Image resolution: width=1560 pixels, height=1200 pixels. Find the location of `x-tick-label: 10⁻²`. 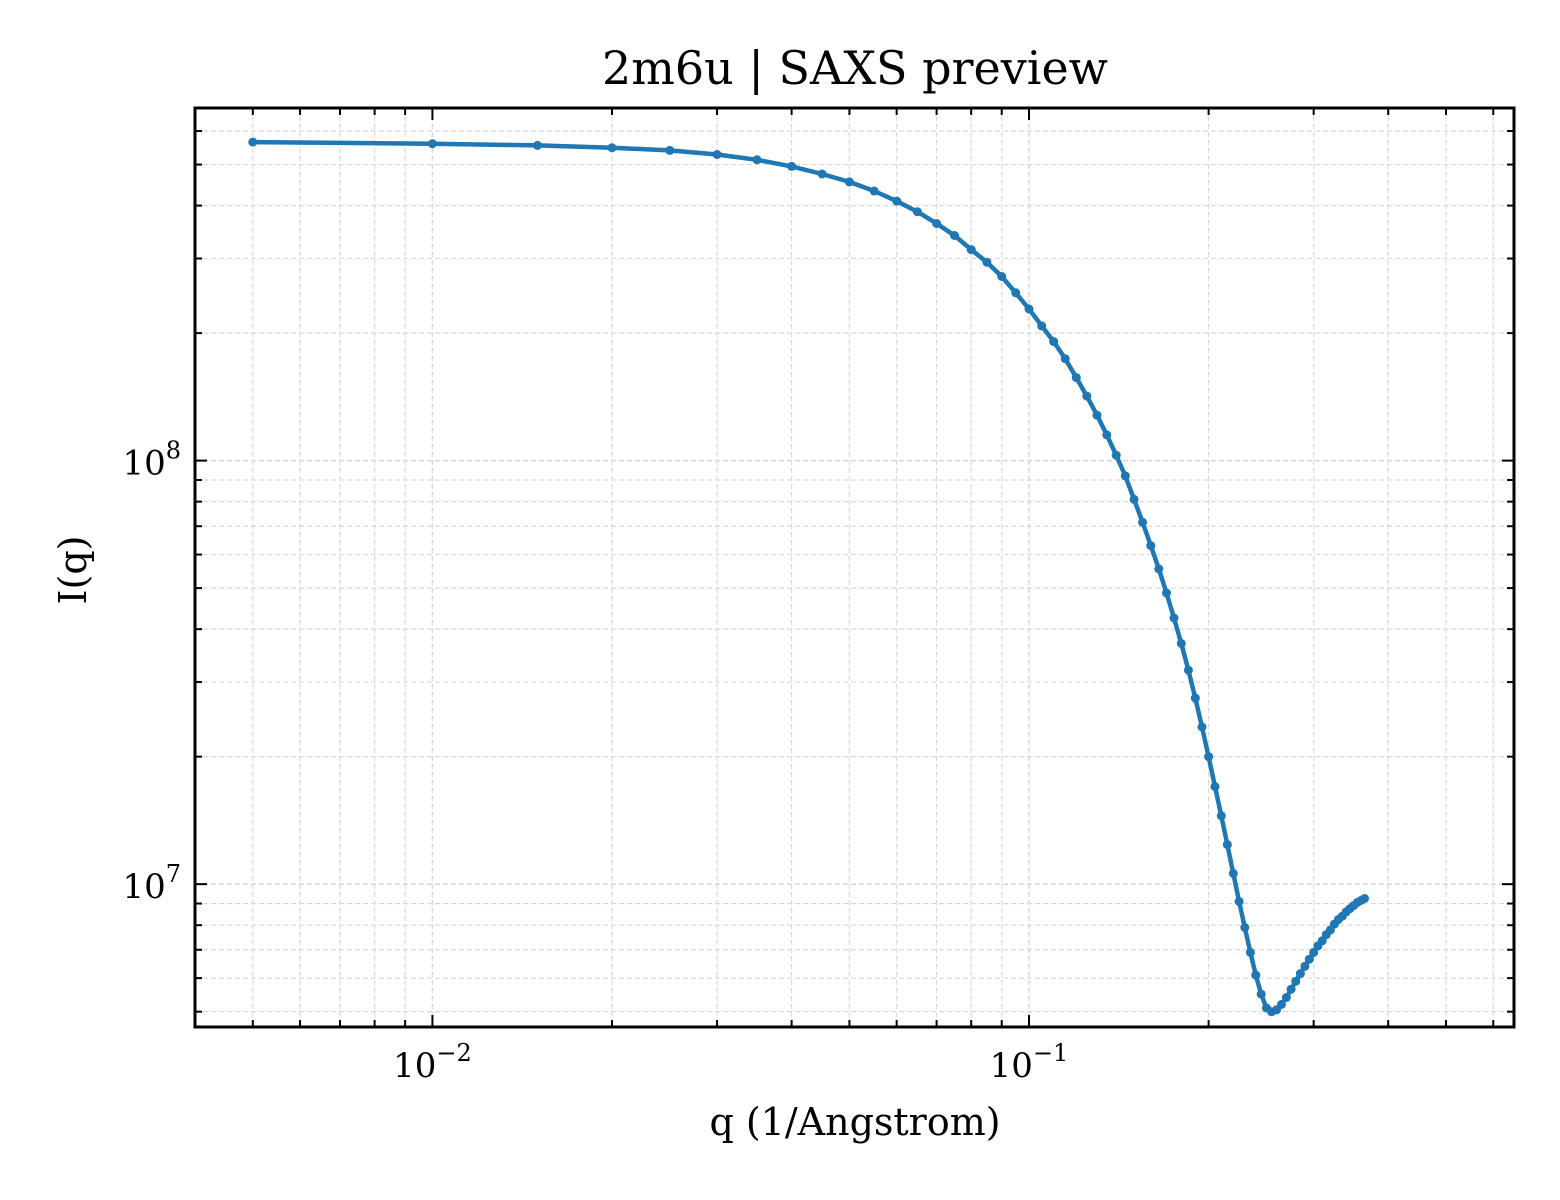

x-tick-label: 10⁻² is located at coordinates (432, 1062).